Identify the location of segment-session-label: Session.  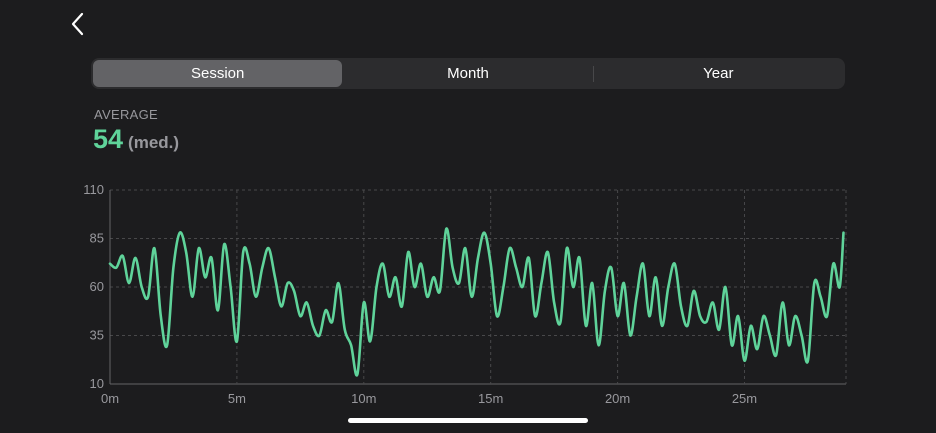
(217, 73).